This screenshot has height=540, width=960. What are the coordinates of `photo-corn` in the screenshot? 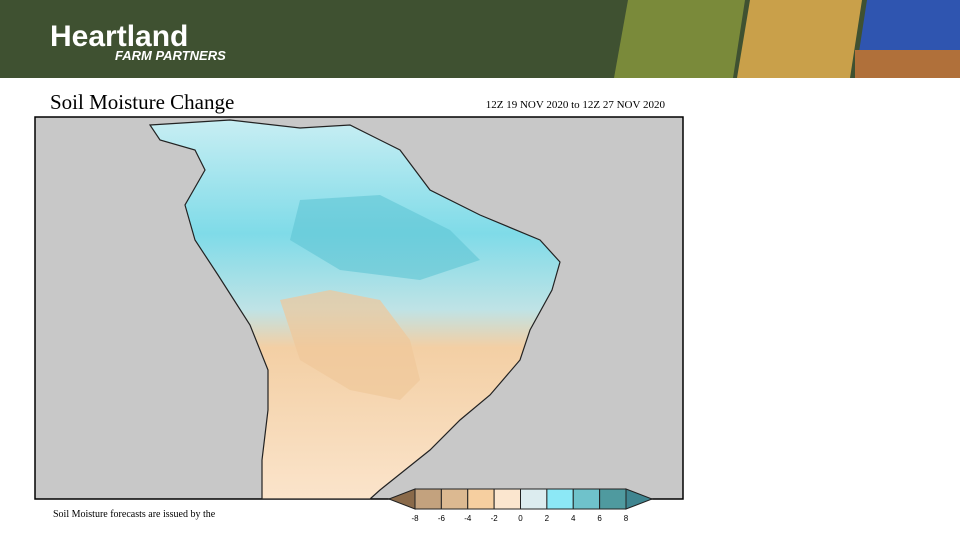 It's located at (799, 39).